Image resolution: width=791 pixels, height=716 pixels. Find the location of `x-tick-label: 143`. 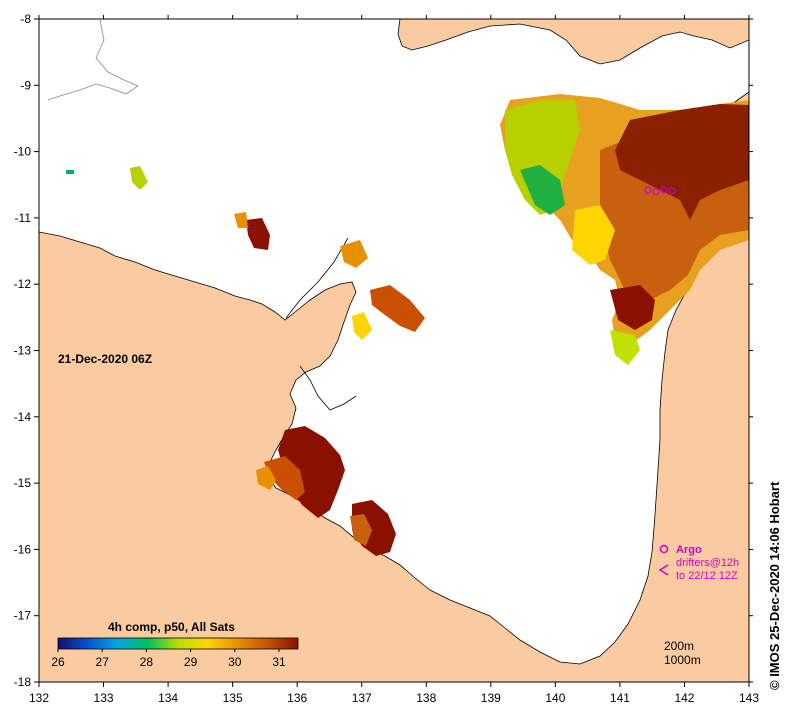

x-tick-label: 143 is located at coordinates (749, 698).